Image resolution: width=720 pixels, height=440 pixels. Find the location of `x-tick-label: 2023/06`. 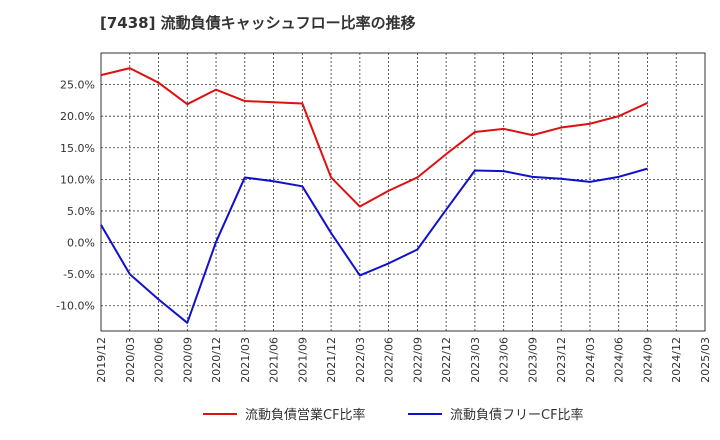

x-tick-label: 2023/06 is located at coordinates (504, 360).